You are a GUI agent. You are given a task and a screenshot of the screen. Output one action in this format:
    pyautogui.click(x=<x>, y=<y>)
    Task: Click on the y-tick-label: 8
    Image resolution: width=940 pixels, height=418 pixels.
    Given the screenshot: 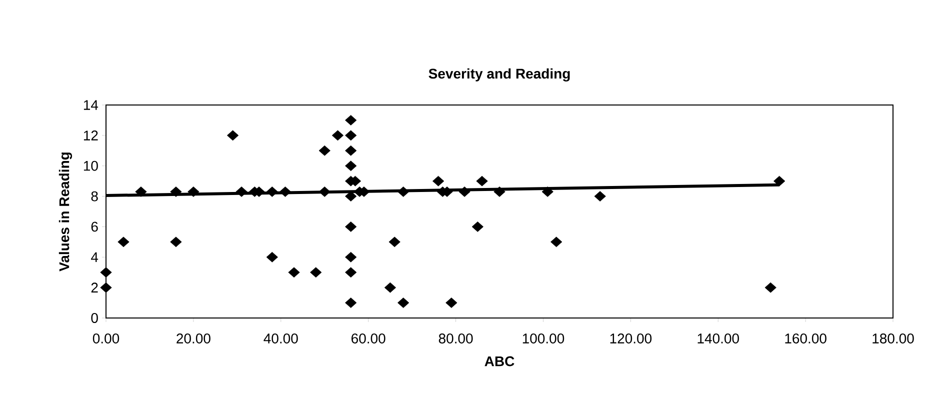 What is the action you would take?
    pyautogui.click(x=94, y=196)
    